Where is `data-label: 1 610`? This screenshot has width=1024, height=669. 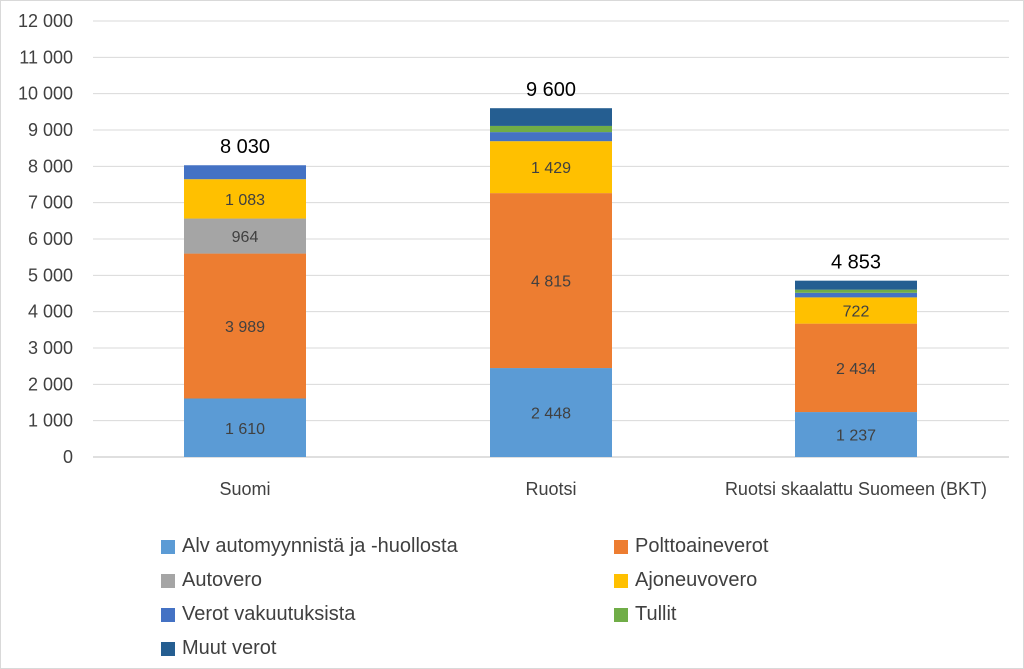 data-label: 1 610 is located at coordinates (245, 429).